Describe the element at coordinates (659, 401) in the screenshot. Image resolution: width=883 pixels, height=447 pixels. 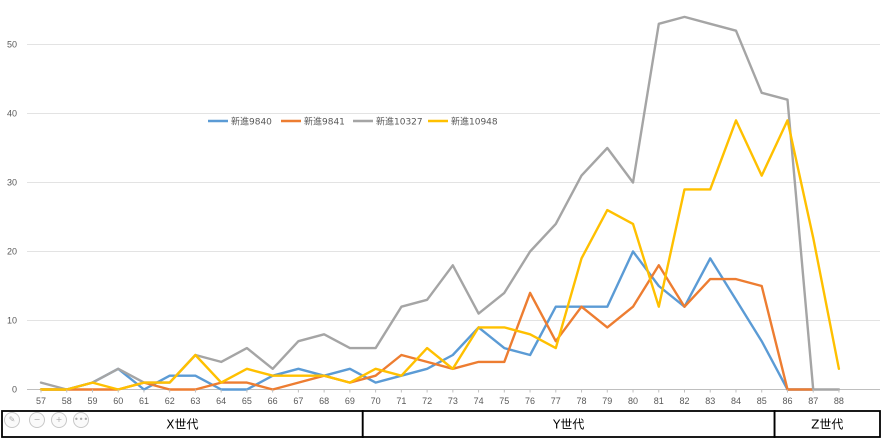
I see `x-tick-label: 81` at that location.